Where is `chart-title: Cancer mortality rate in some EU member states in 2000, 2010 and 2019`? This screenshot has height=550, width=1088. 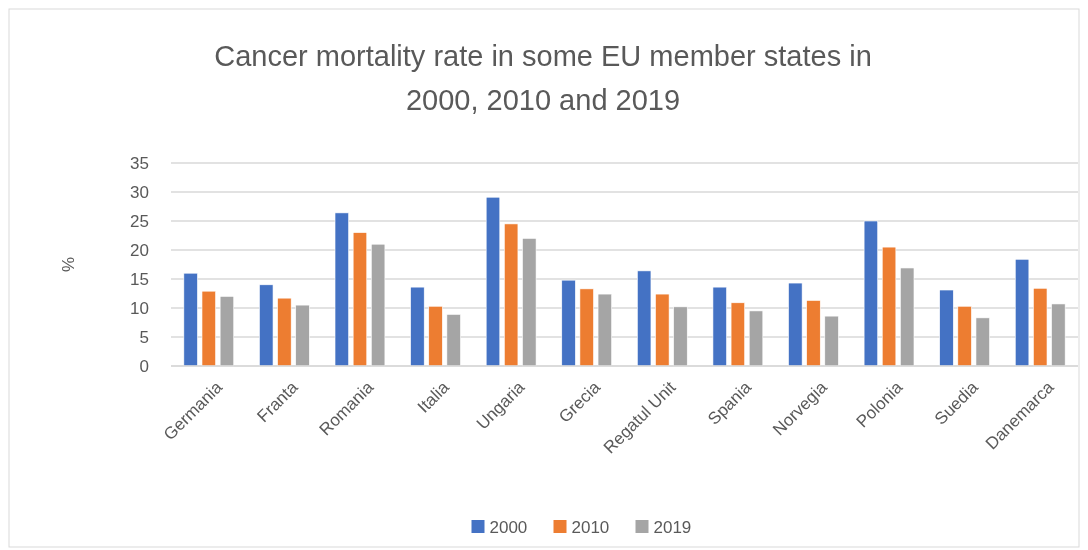 chart-title: Cancer mortality rate in some EU member states in 2000, 2010 and 2019 is located at coordinates (543, 78).